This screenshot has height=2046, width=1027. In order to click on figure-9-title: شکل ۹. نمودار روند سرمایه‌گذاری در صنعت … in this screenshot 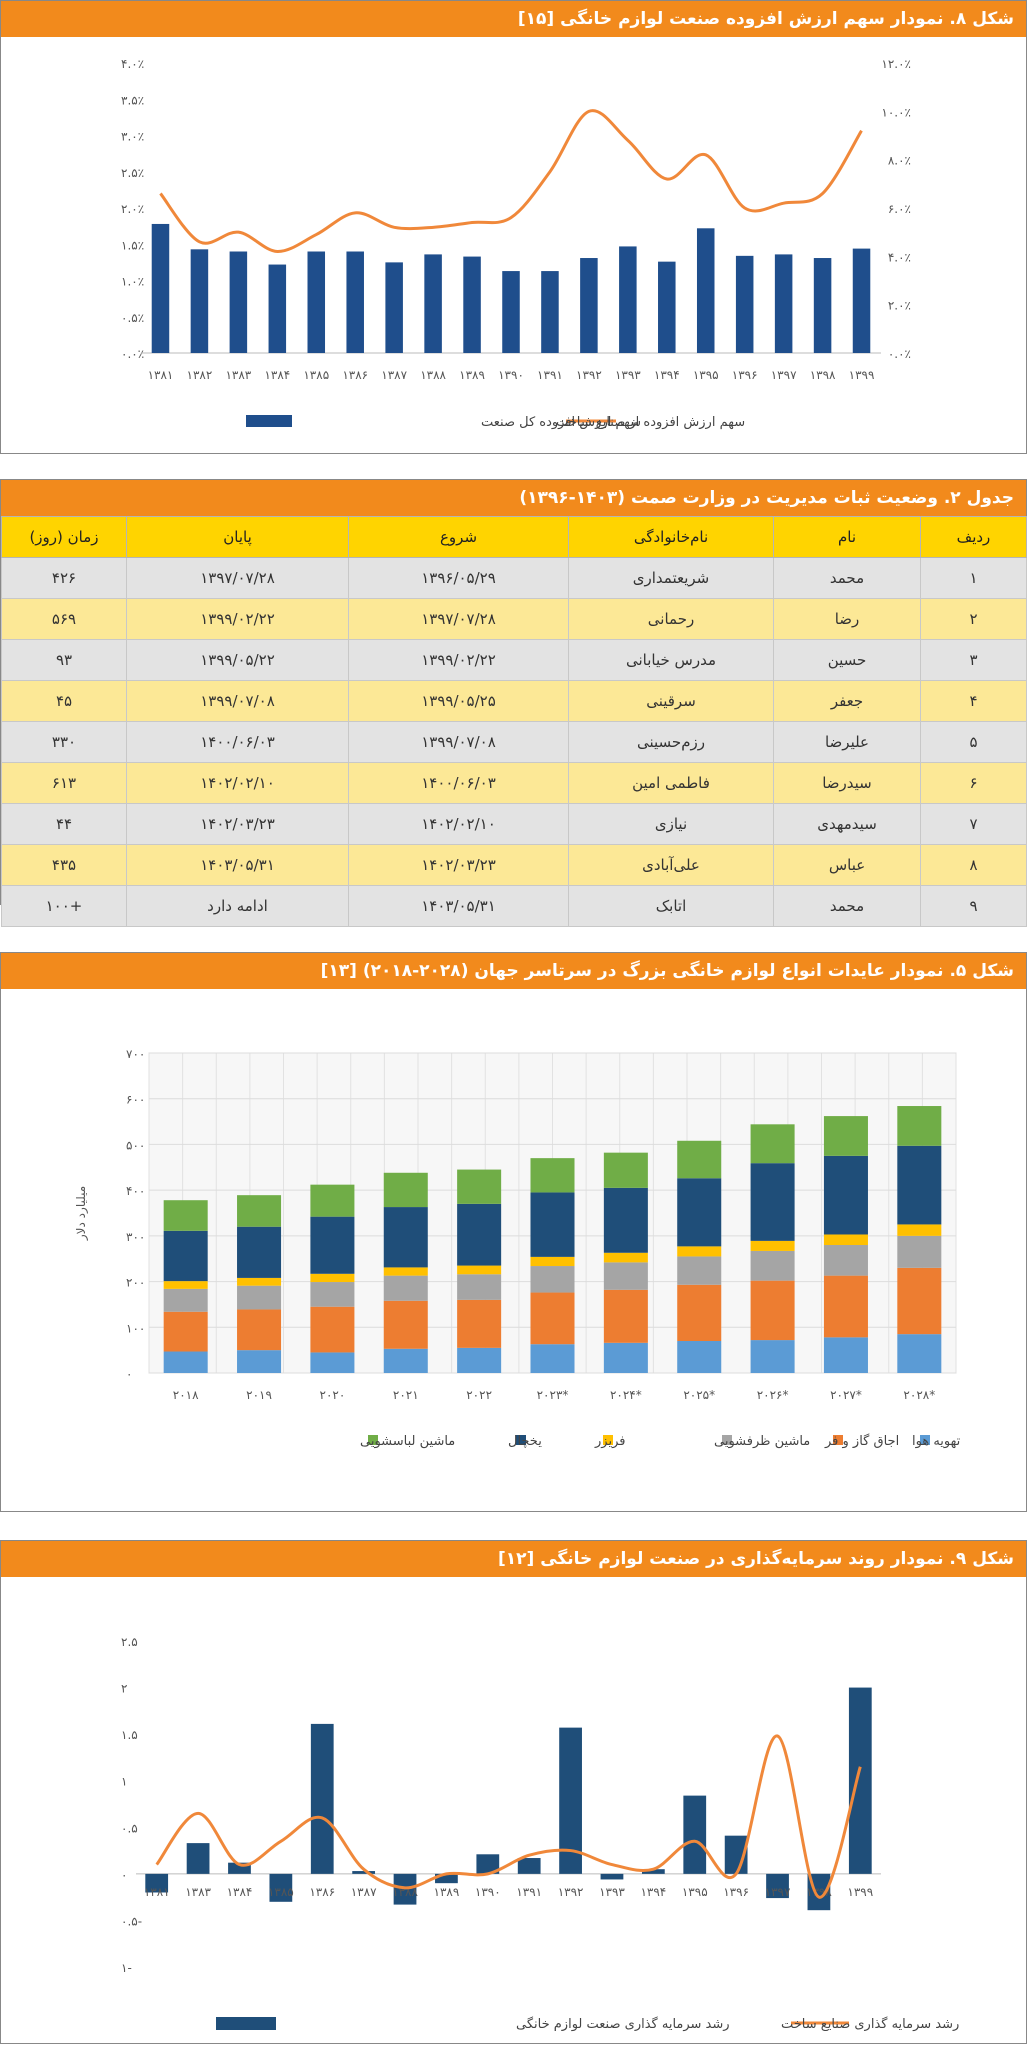, I will do `click(513, 1559)`.